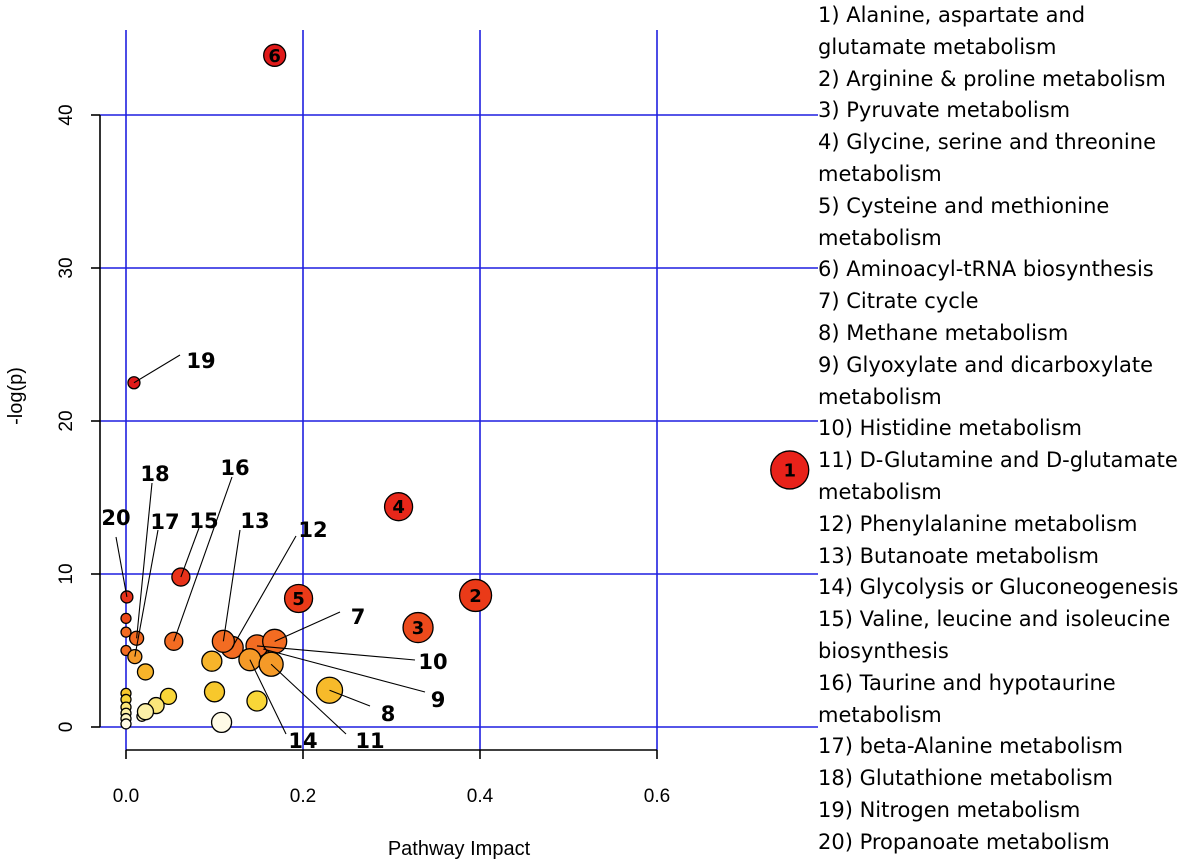 The width and height of the screenshot is (1181, 860). I want to click on legend-entry-17: 13) Butanoate metabolism, so click(958, 555).